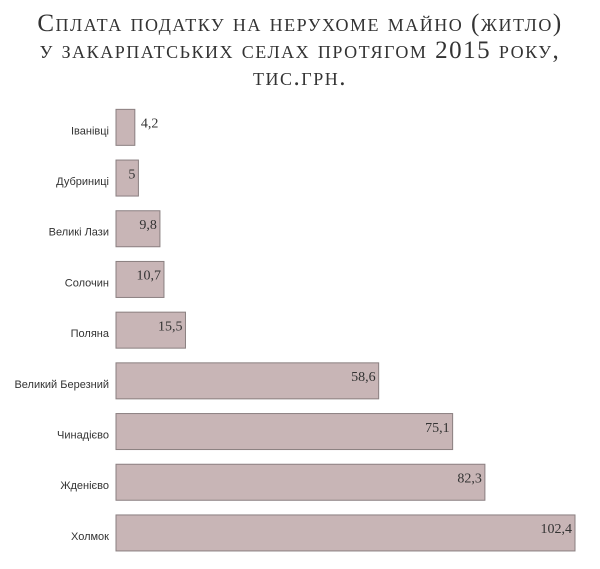  Describe the element at coordinates (170, 326) in the screenshot. I see `value-label: 15,5` at that location.